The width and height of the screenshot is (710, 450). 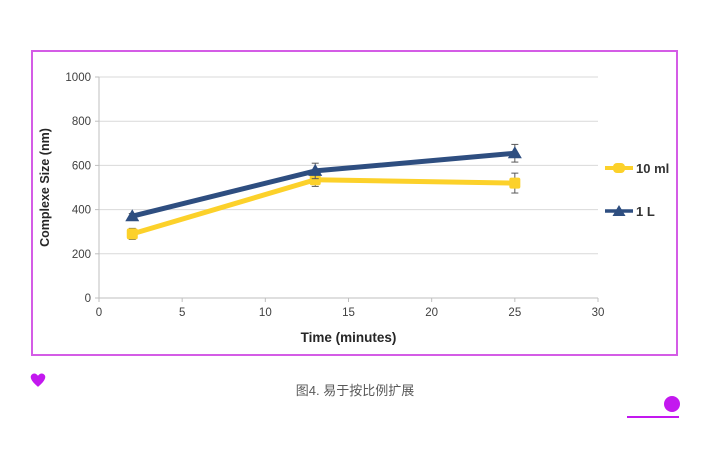 I want to click on x-tick-labels: 0 5 10 15 20 25 30, so click(x=350, y=308).